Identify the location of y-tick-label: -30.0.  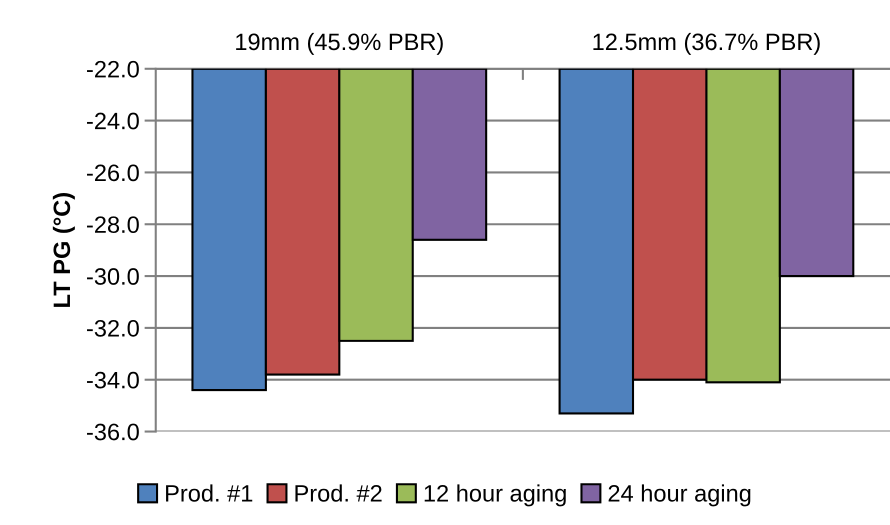
(113, 276).